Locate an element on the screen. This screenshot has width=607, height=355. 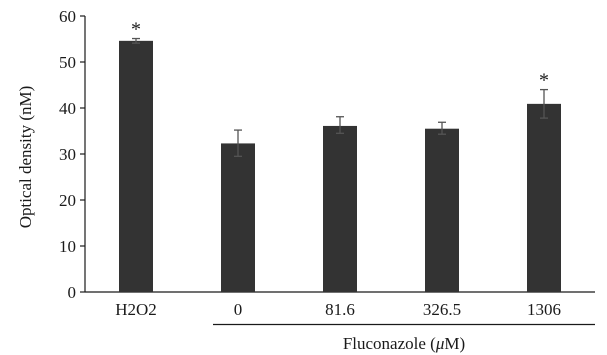
x-tick-label: 1306 is located at coordinates (544, 309).